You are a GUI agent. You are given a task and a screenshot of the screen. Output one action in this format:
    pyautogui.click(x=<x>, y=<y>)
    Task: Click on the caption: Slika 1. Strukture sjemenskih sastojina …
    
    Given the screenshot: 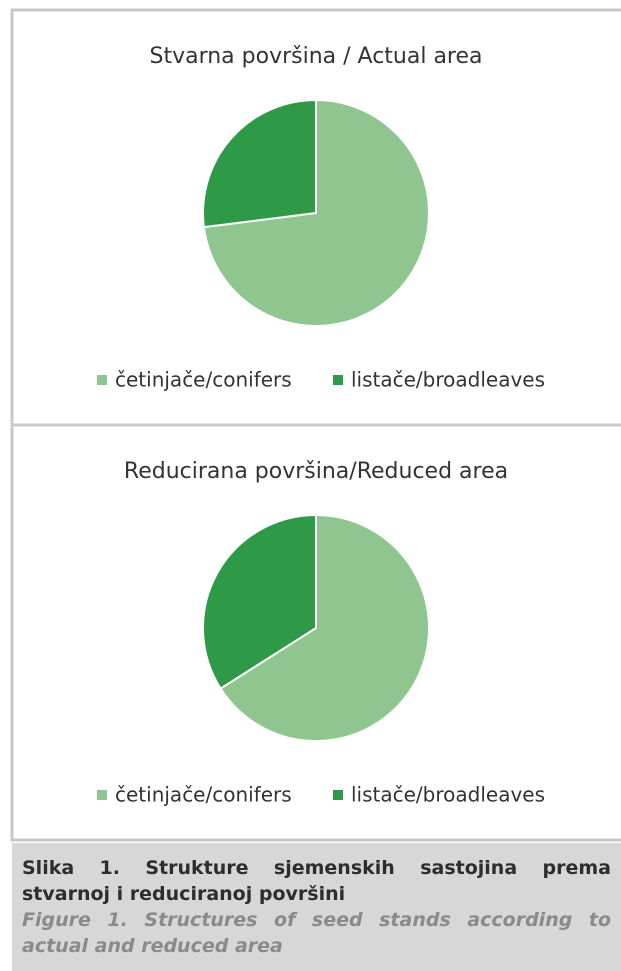 What is the action you would take?
    pyautogui.click(x=316, y=907)
    